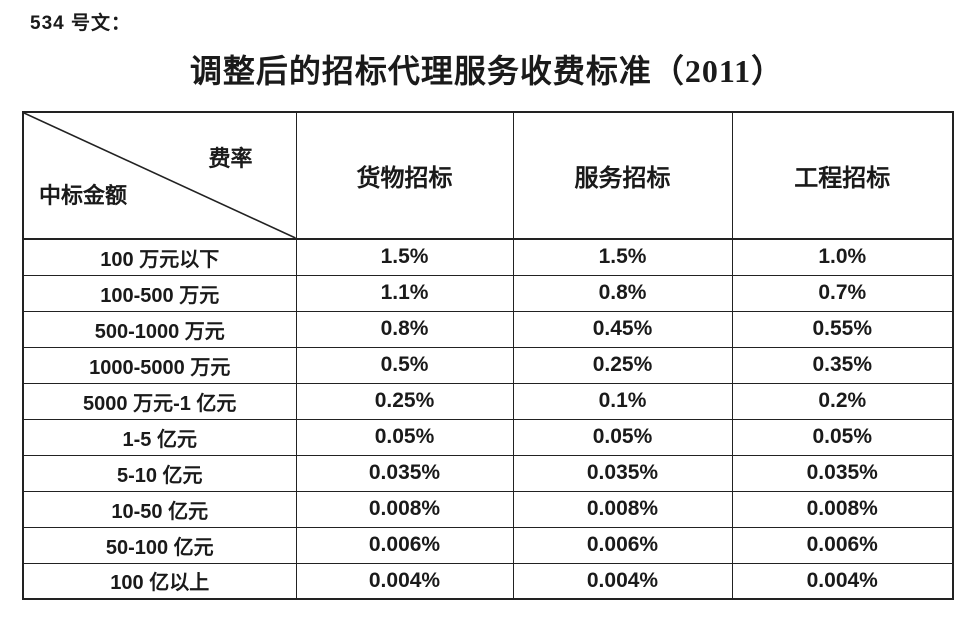 This screenshot has width=979, height=629. What do you see at coordinates (404, 365) in the screenshot?
I see `fee-rate-value: 0.5%` at bounding box center [404, 365].